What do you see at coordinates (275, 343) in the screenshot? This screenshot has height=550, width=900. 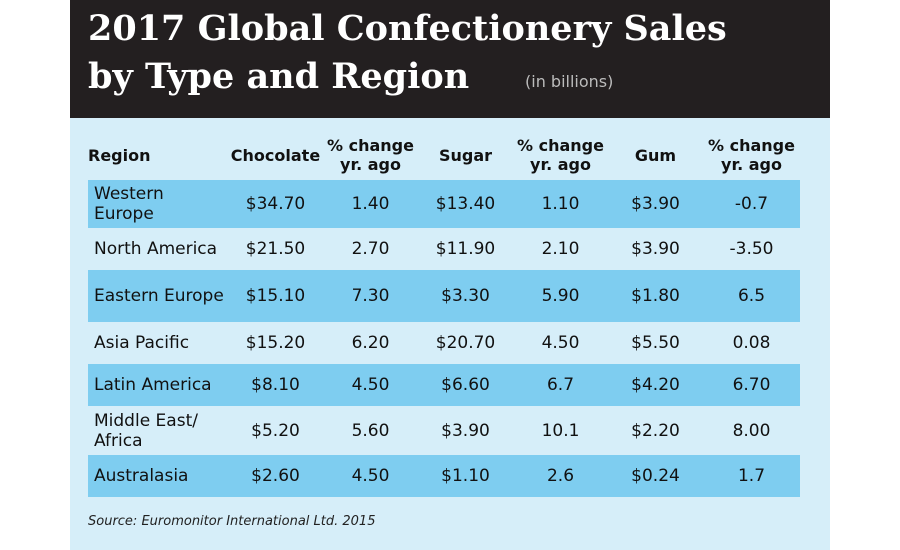 I see `table-cell: $15.20` at bounding box center [275, 343].